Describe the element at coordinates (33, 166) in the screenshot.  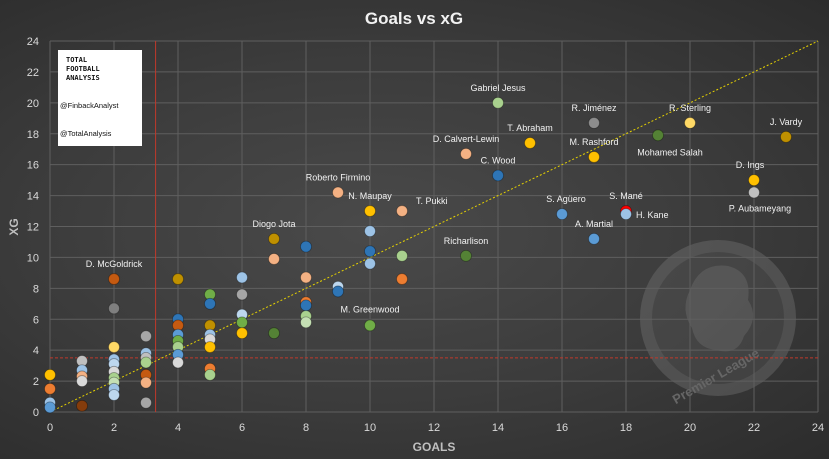
I see `y-tick-8: 16` at that location.